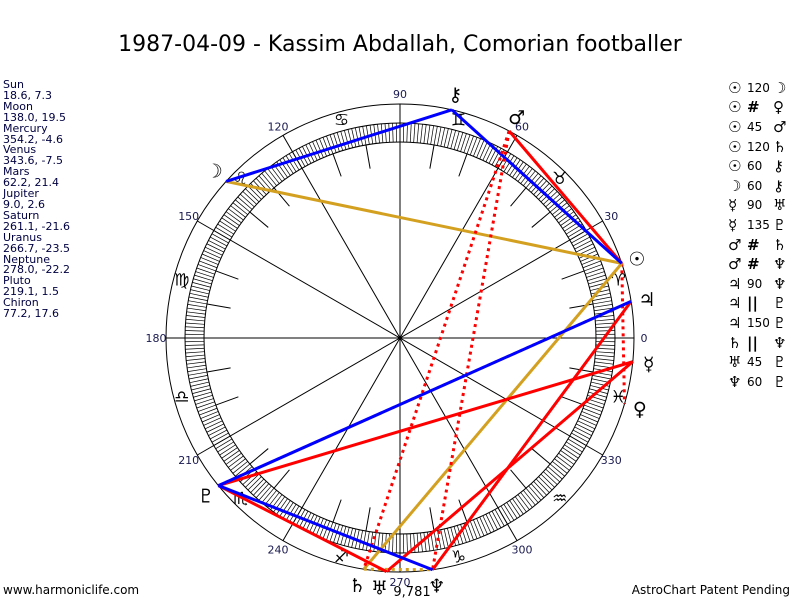  I want to click on aspect-line-sun-mars, so click(565, 197).